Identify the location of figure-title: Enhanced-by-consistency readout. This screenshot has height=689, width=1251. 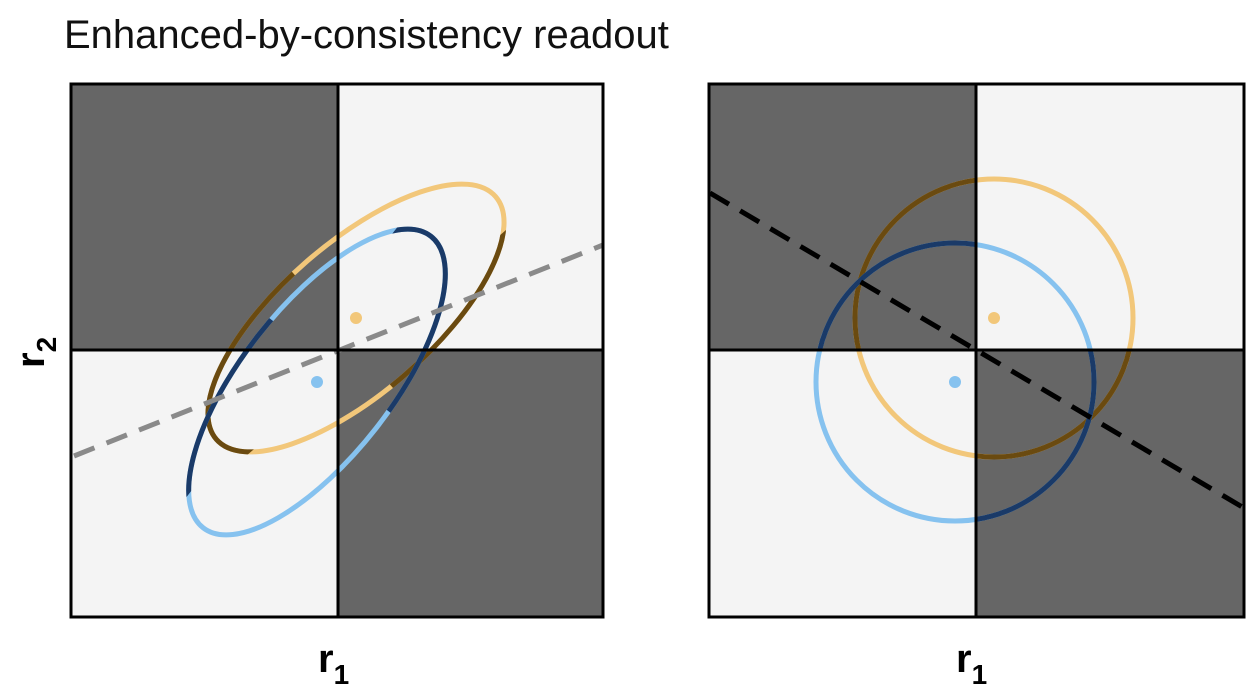
(366, 35).